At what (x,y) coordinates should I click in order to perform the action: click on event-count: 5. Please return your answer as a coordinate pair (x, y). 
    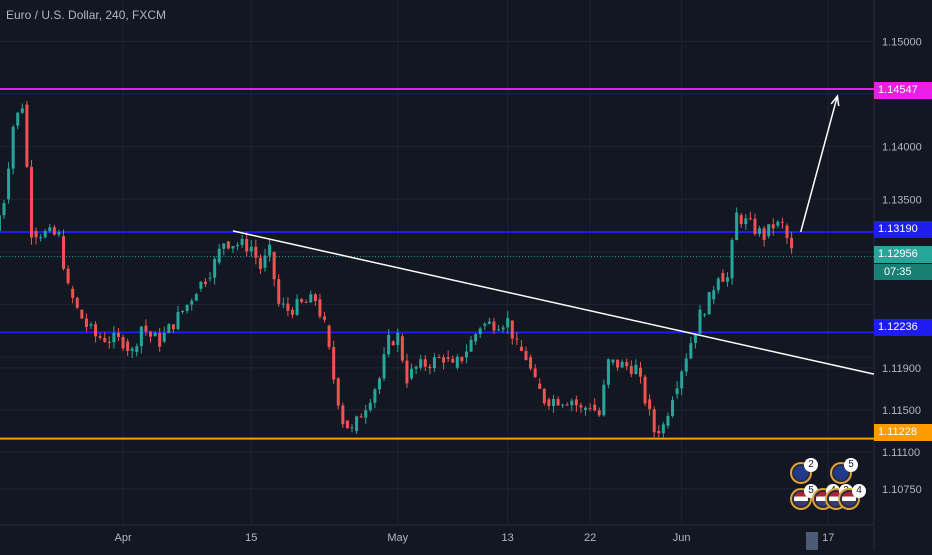
    Looking at the image, I should click on (851, 465).